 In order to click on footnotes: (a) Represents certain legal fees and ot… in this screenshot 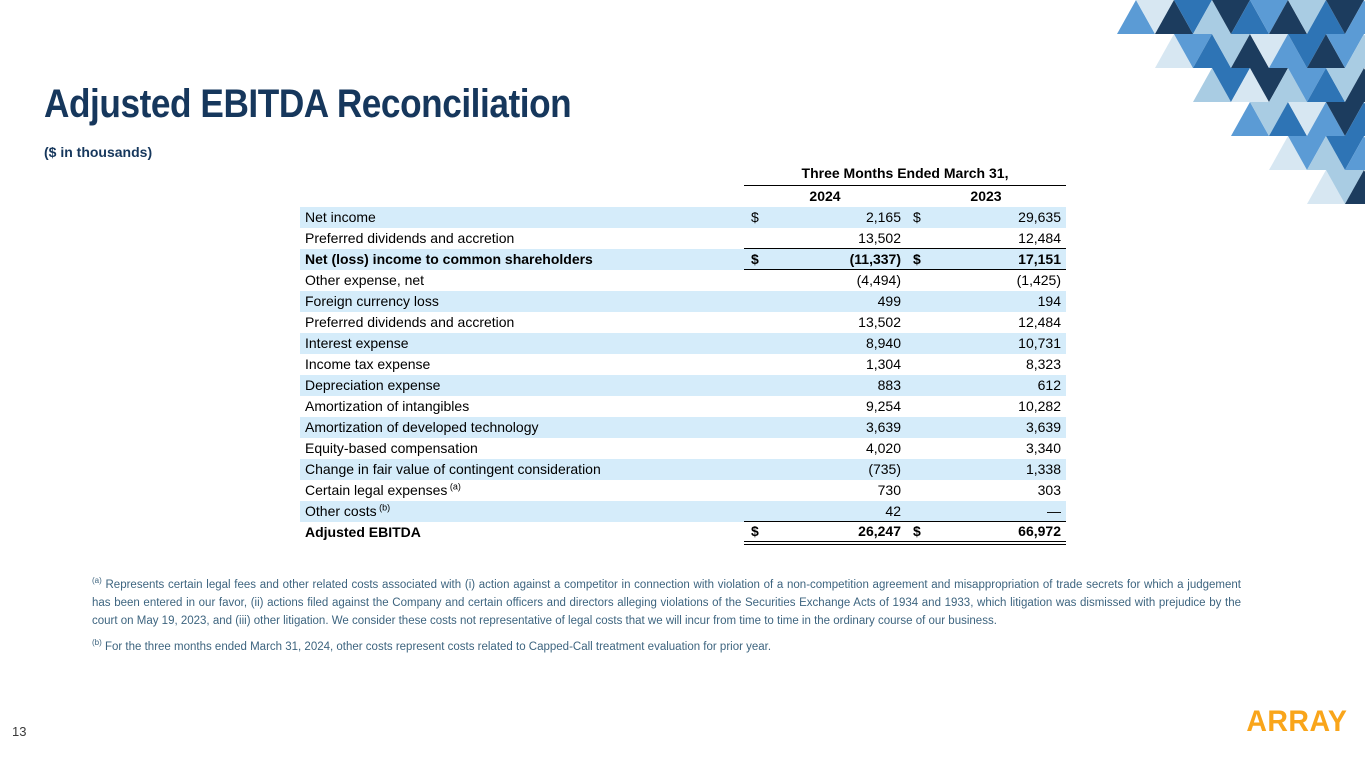, I will do `click(666, 617)`.